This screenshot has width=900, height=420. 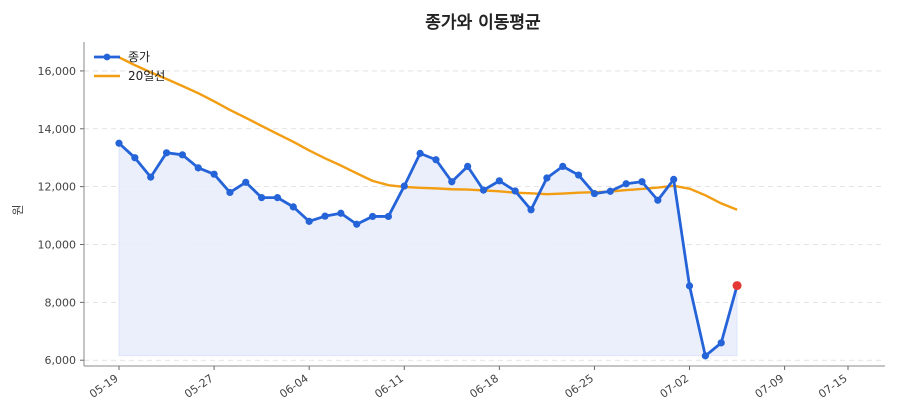 What do you see at coordinates (57, 71) in the screenshot?
I see `y-tick-label: 16,000` at bounding box center [57, 71].